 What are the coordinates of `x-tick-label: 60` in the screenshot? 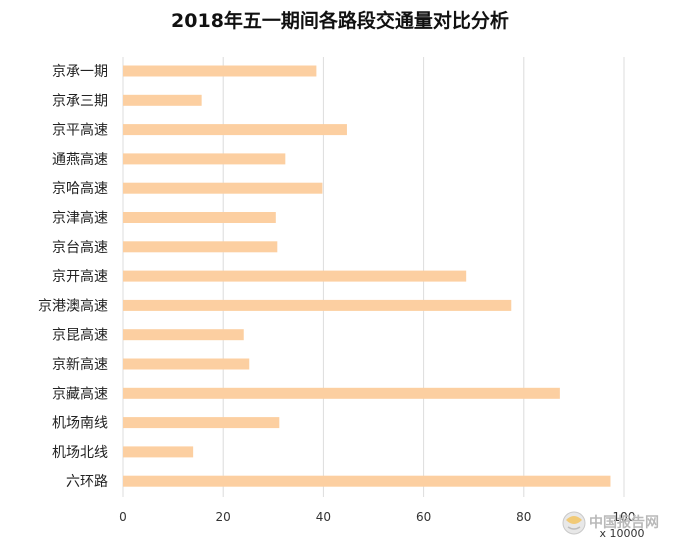 It's located at (423, 517).